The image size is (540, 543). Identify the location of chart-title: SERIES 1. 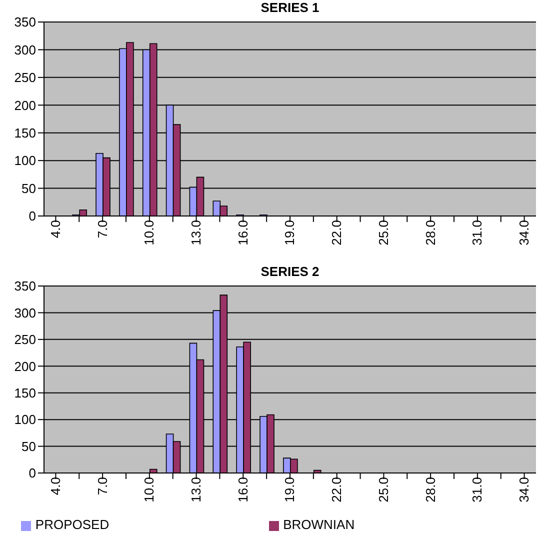
(290, 8).